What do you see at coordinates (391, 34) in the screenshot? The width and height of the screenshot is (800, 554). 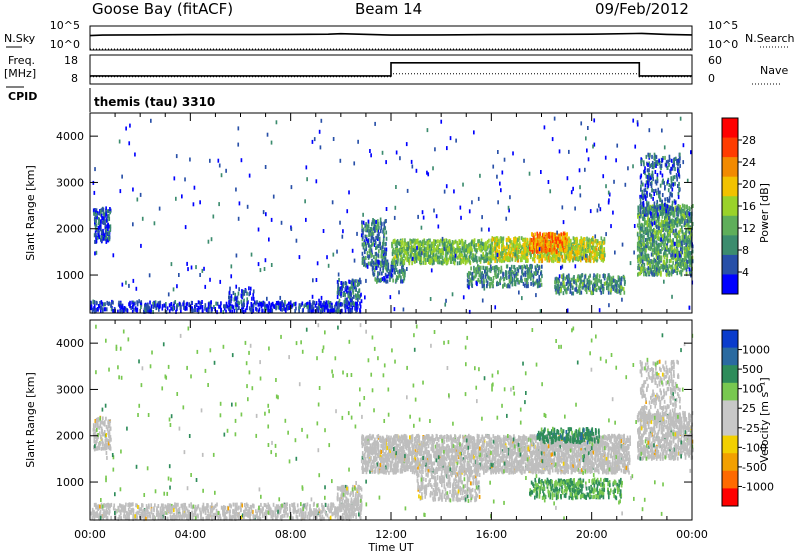 I see `strip-series-n-sky` at bounding box center [391, 34].